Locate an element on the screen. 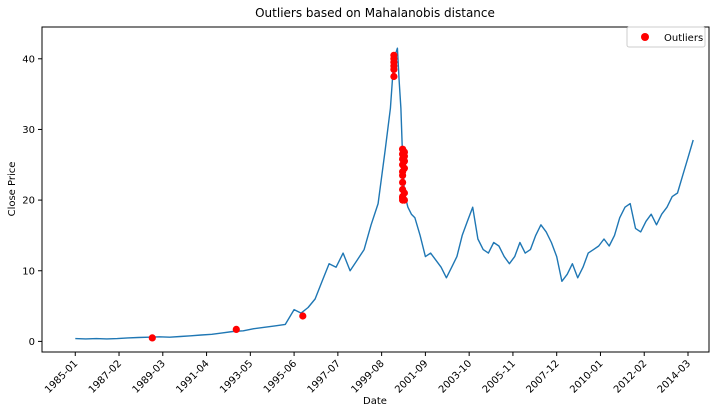 This screenshot has width=717, height=414. y-tick-label: 10 is located at coordinates (28, 271).